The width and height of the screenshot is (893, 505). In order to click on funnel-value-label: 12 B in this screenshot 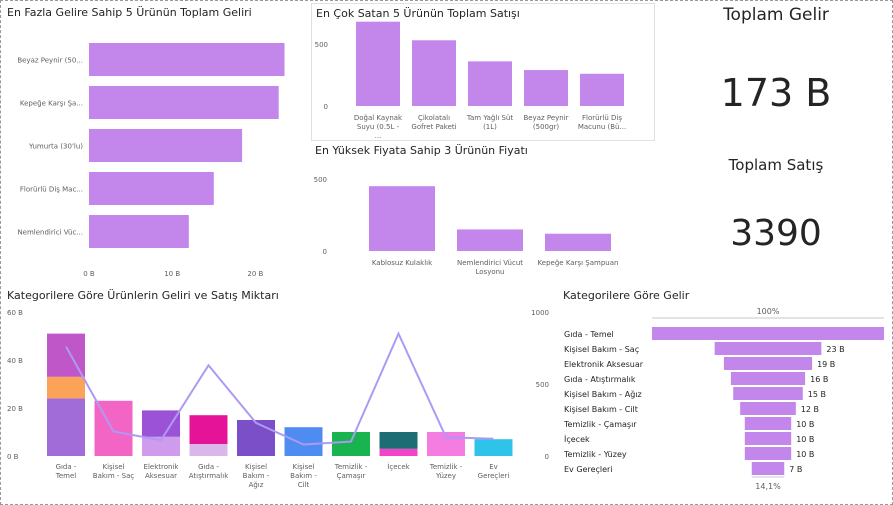, I will do `click(810, 409)`.